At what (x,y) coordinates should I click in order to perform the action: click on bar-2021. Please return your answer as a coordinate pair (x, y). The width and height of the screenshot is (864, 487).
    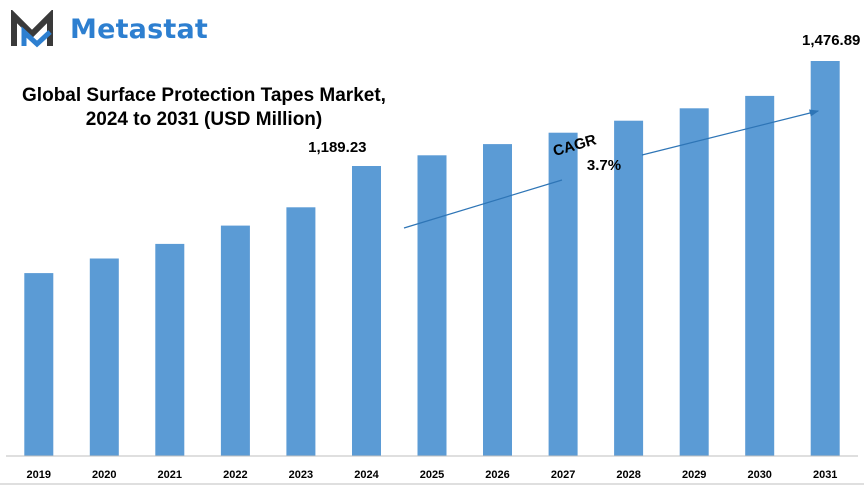
    Looking at the image, I should click on (170, 349).